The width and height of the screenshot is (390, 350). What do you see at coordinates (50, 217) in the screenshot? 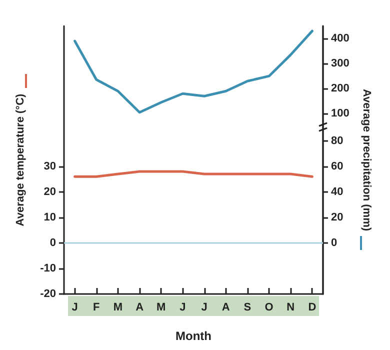
I see `y-tick-label: 10` at bounding box center [50, 217].